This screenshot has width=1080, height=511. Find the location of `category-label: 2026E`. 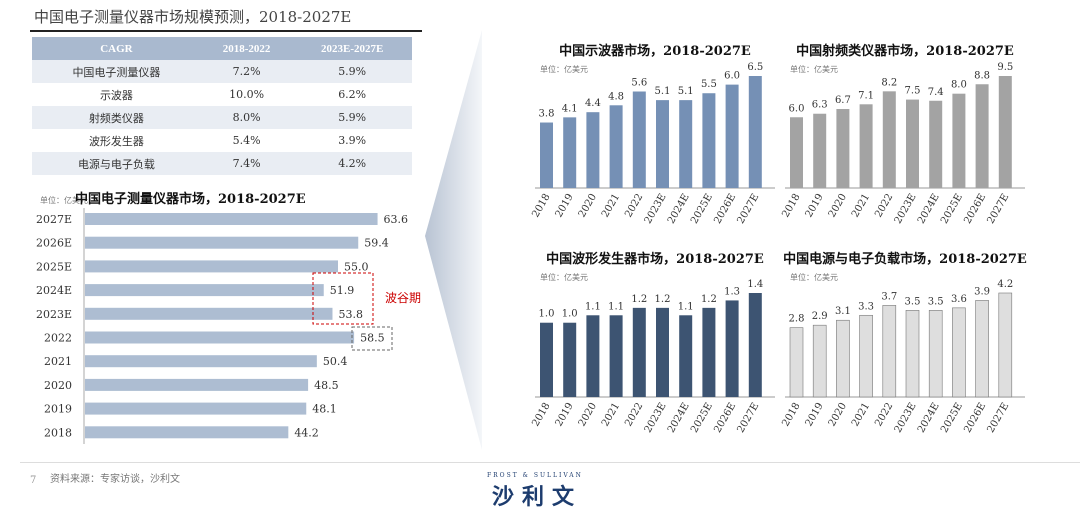

category-label: 2026E is located at coordinates (54, 243).